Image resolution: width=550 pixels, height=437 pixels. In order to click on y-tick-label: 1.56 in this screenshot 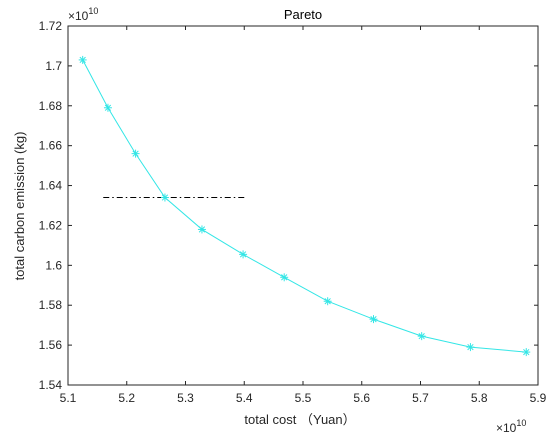, I will do `click(51, 345)`.